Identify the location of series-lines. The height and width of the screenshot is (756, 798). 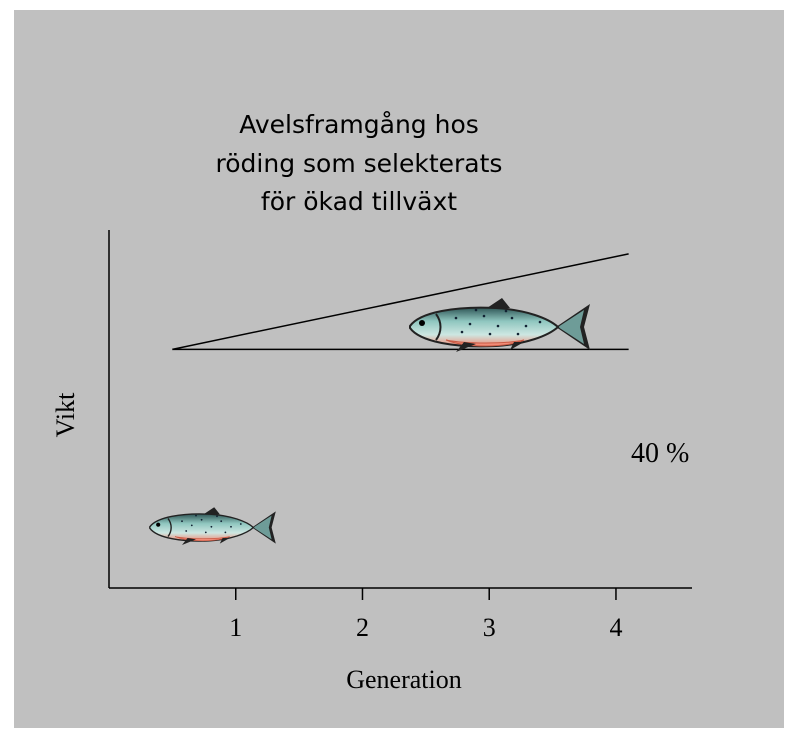
(400, 302).